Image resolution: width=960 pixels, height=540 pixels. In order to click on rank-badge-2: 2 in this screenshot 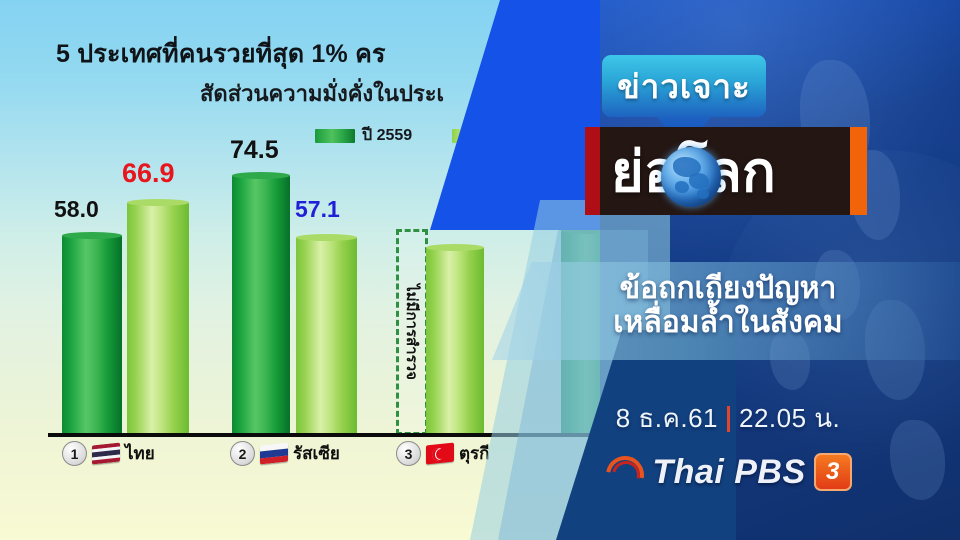, I will do `click(242, 453)`.